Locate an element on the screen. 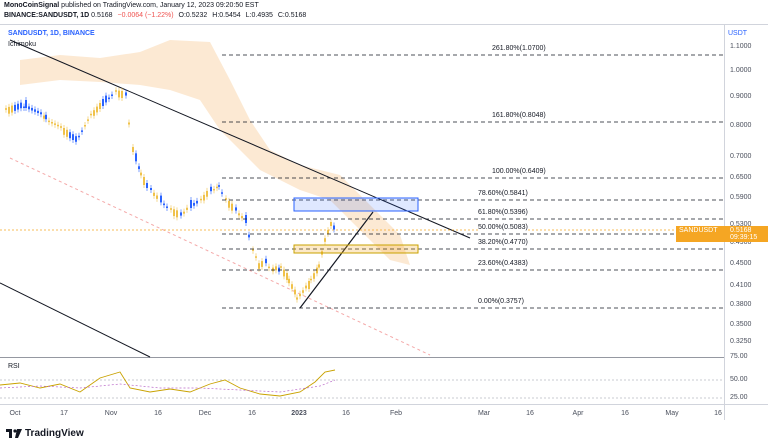  rsi-line is located at coordinates (168, 383).